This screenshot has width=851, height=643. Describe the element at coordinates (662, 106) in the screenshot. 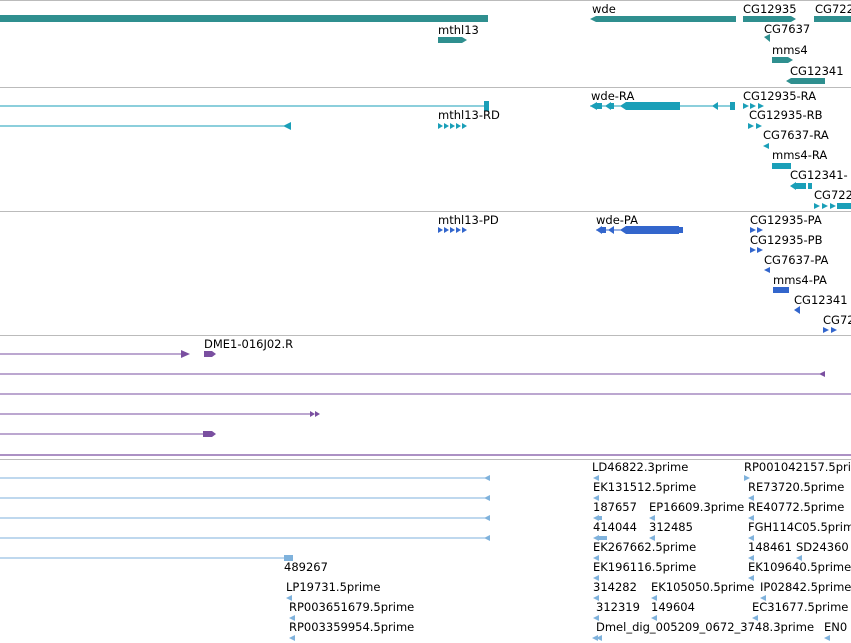

I see `transcript-wde-ra` at that location.